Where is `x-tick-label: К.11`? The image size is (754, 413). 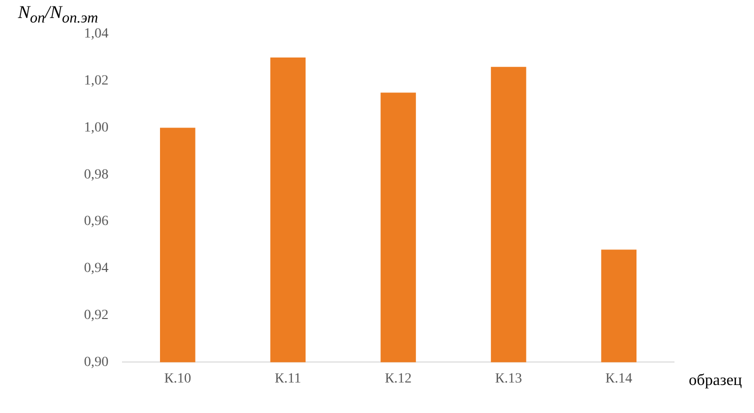
x-tick-label: К.11 is located at coordinates (288, 378).